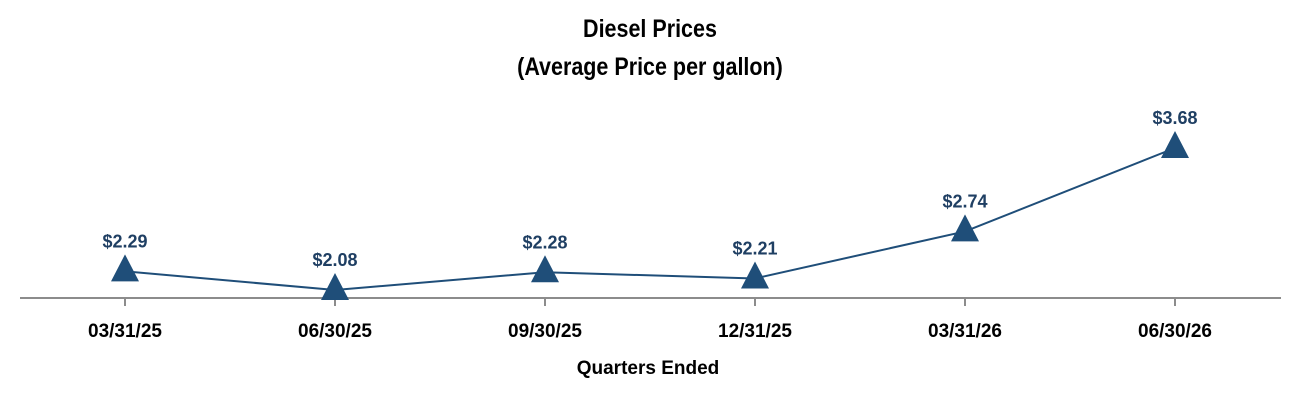 Image resolution: width=1300 pixels, height=400 pixels. I want to click on chart-subtitle: (Average Price per gallon), so click(650, 67).